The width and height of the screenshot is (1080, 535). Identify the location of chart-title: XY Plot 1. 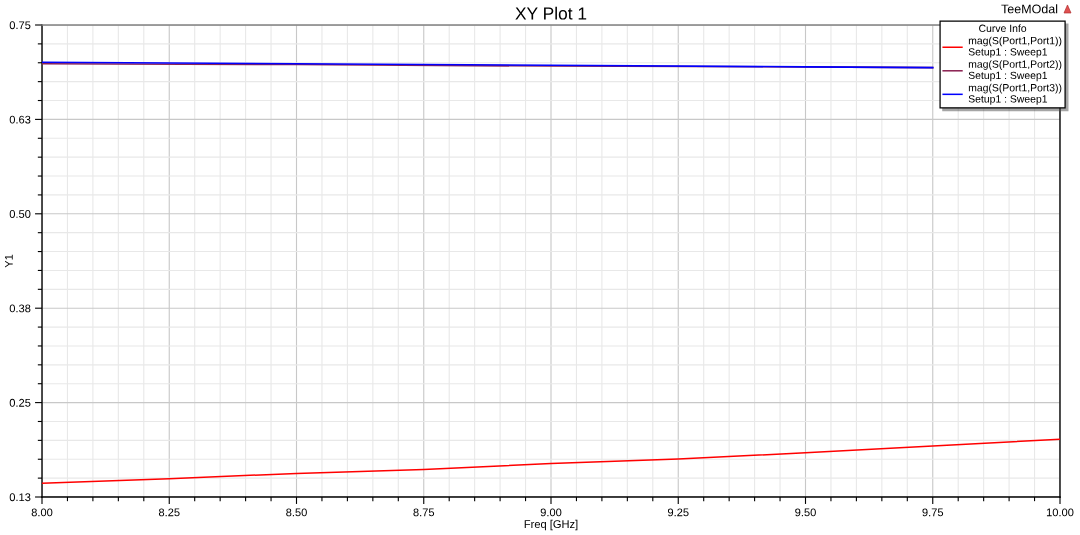
(551, 13).